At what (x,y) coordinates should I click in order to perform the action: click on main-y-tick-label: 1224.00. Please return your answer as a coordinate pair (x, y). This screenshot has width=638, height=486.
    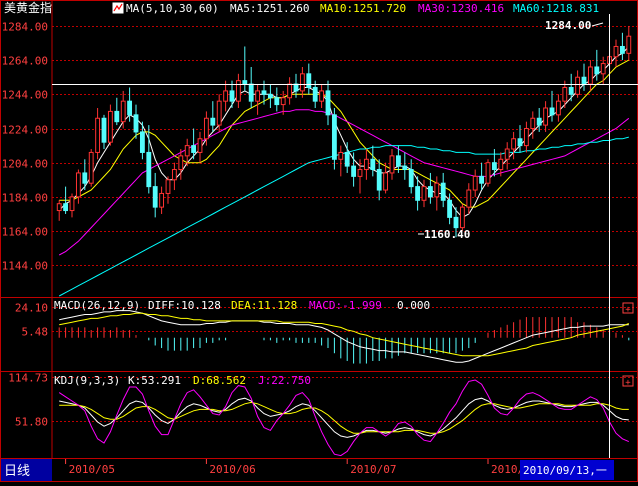
    Looking at the image, I should click on (25, 130).